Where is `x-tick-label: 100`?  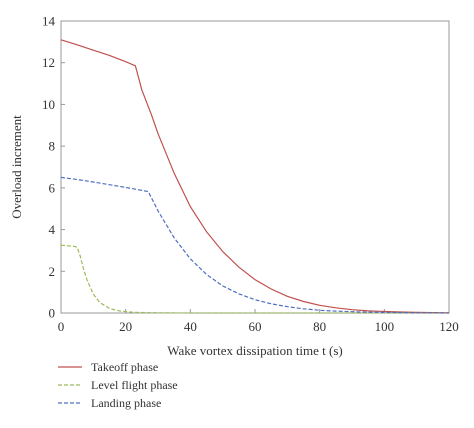
x-tick-label: 100 is located at coordinates (385, 326).